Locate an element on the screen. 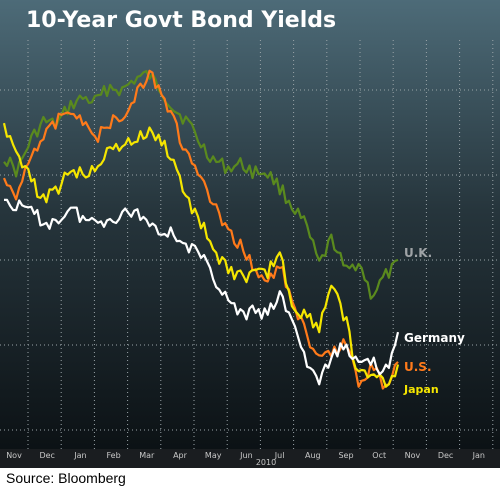 The width and height of the screenshot is (500, 489). x-tick-label-11: Oct is located at coordinates (379, 455).